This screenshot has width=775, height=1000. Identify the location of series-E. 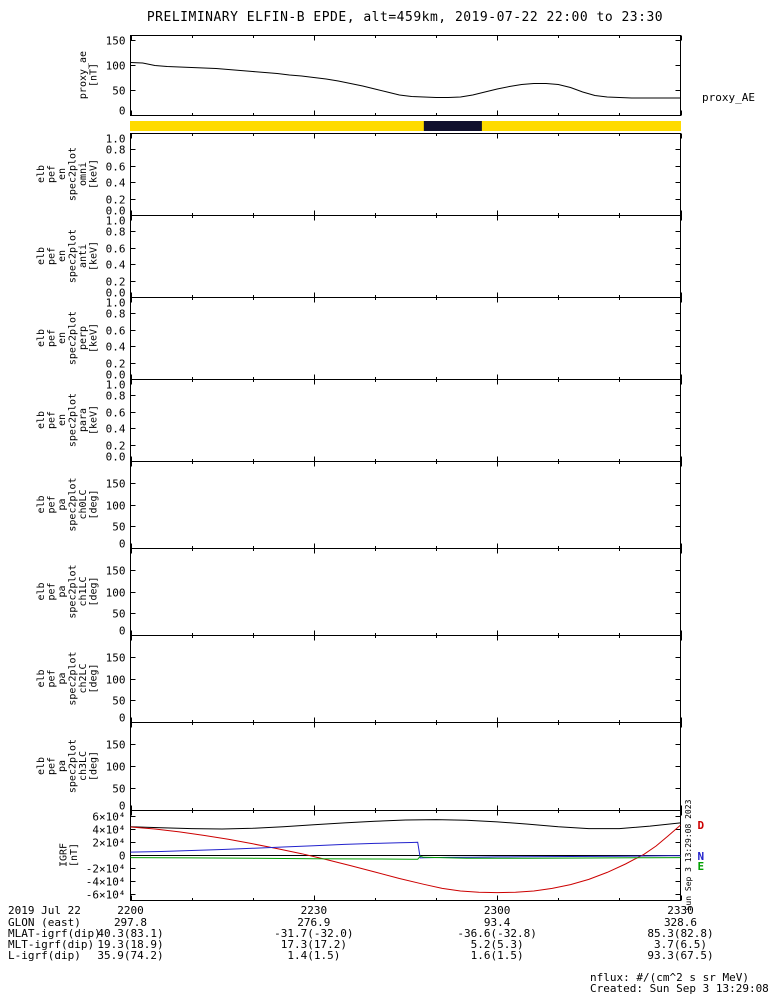
(405, 857).